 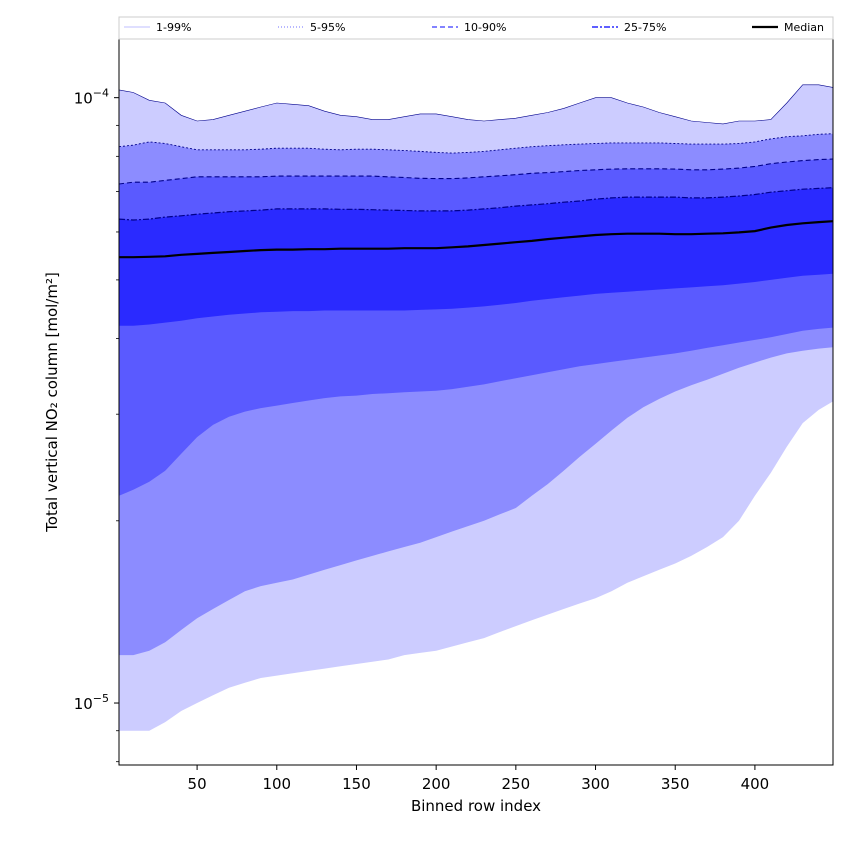 I want to click on x-tick-label: 300, so click(x=595, y=784).